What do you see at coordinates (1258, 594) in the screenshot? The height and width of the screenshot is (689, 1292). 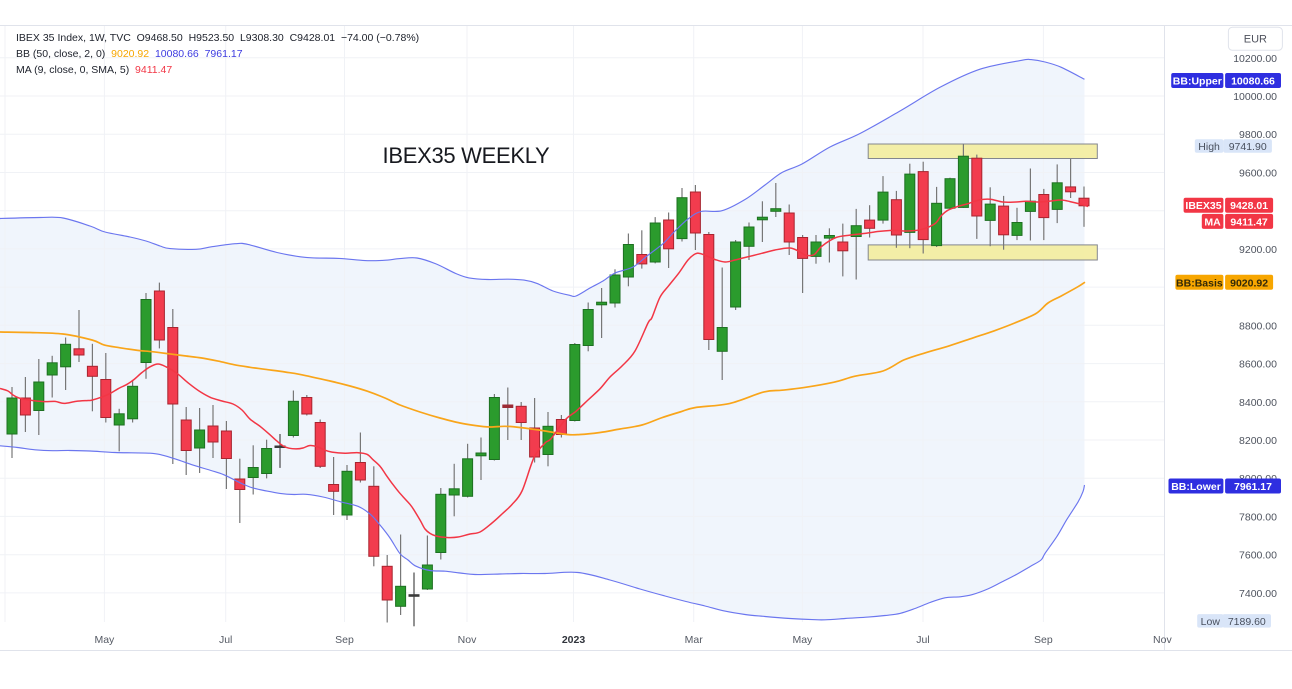 I see `svg-text: 7400.00` at bounding box center [1258, 594].